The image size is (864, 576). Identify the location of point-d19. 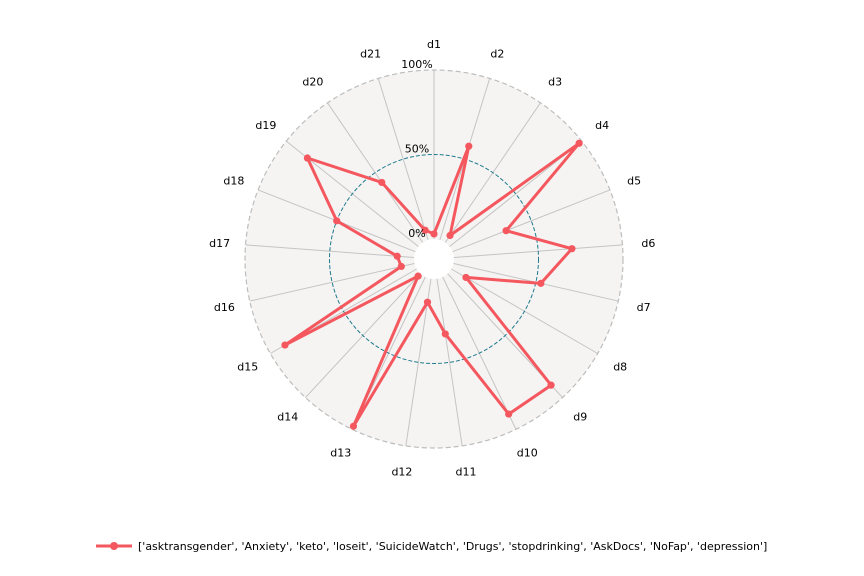
(307, 158).